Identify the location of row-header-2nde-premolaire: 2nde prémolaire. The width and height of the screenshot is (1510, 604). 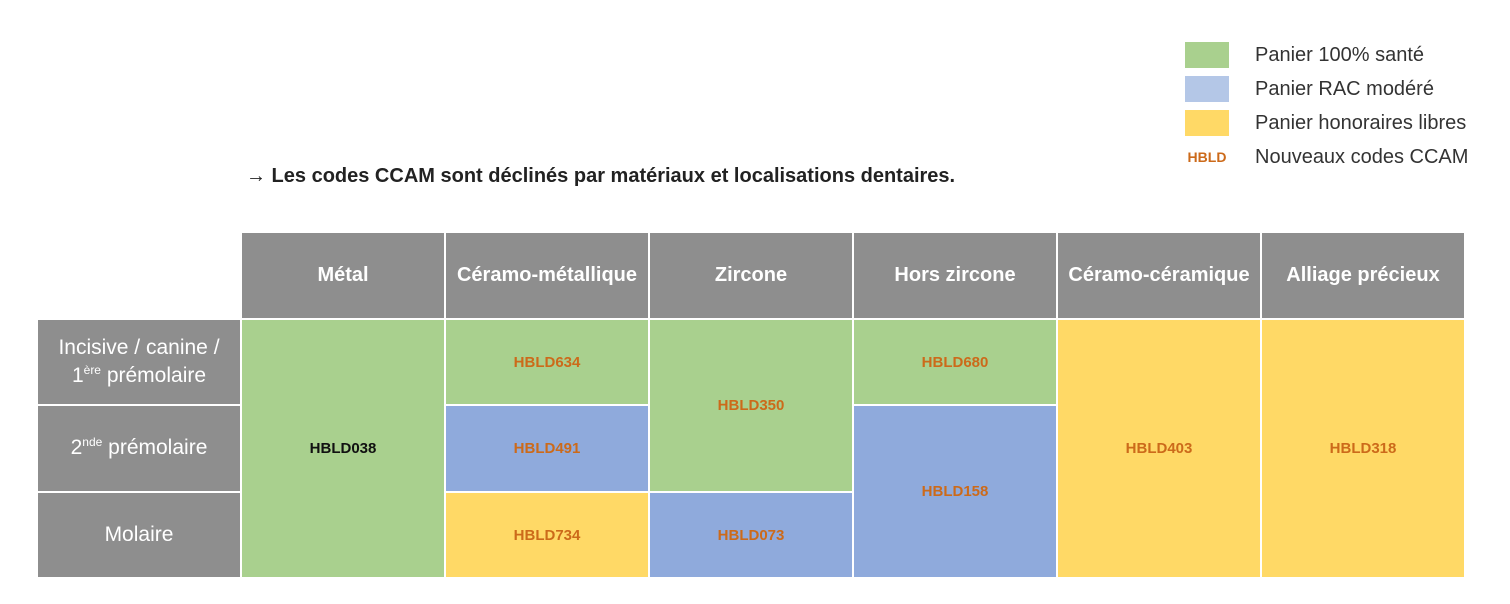
(139, 448).